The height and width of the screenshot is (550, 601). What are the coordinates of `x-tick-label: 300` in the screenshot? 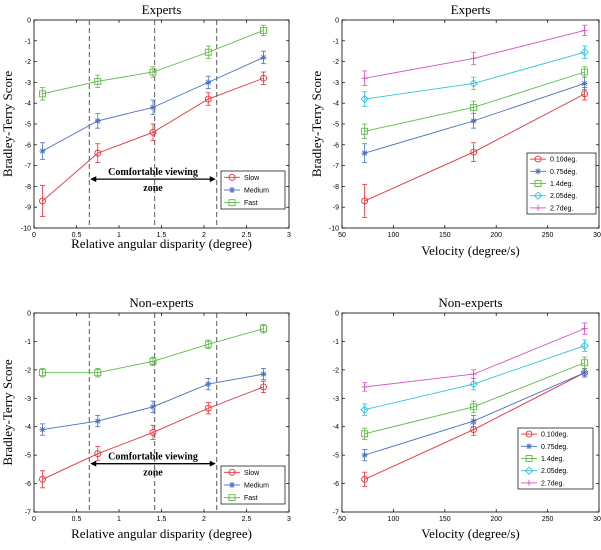 It's located at (597, 519).